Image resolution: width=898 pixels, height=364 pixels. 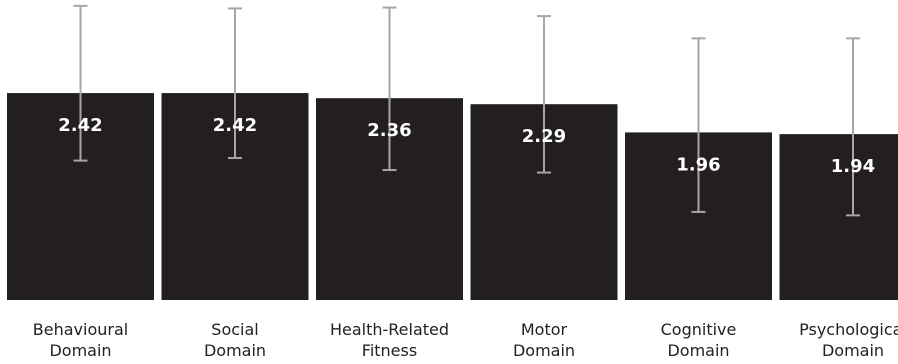 I want to click on category-label-4: Cognitive Domain, so click(x=699, y=340).